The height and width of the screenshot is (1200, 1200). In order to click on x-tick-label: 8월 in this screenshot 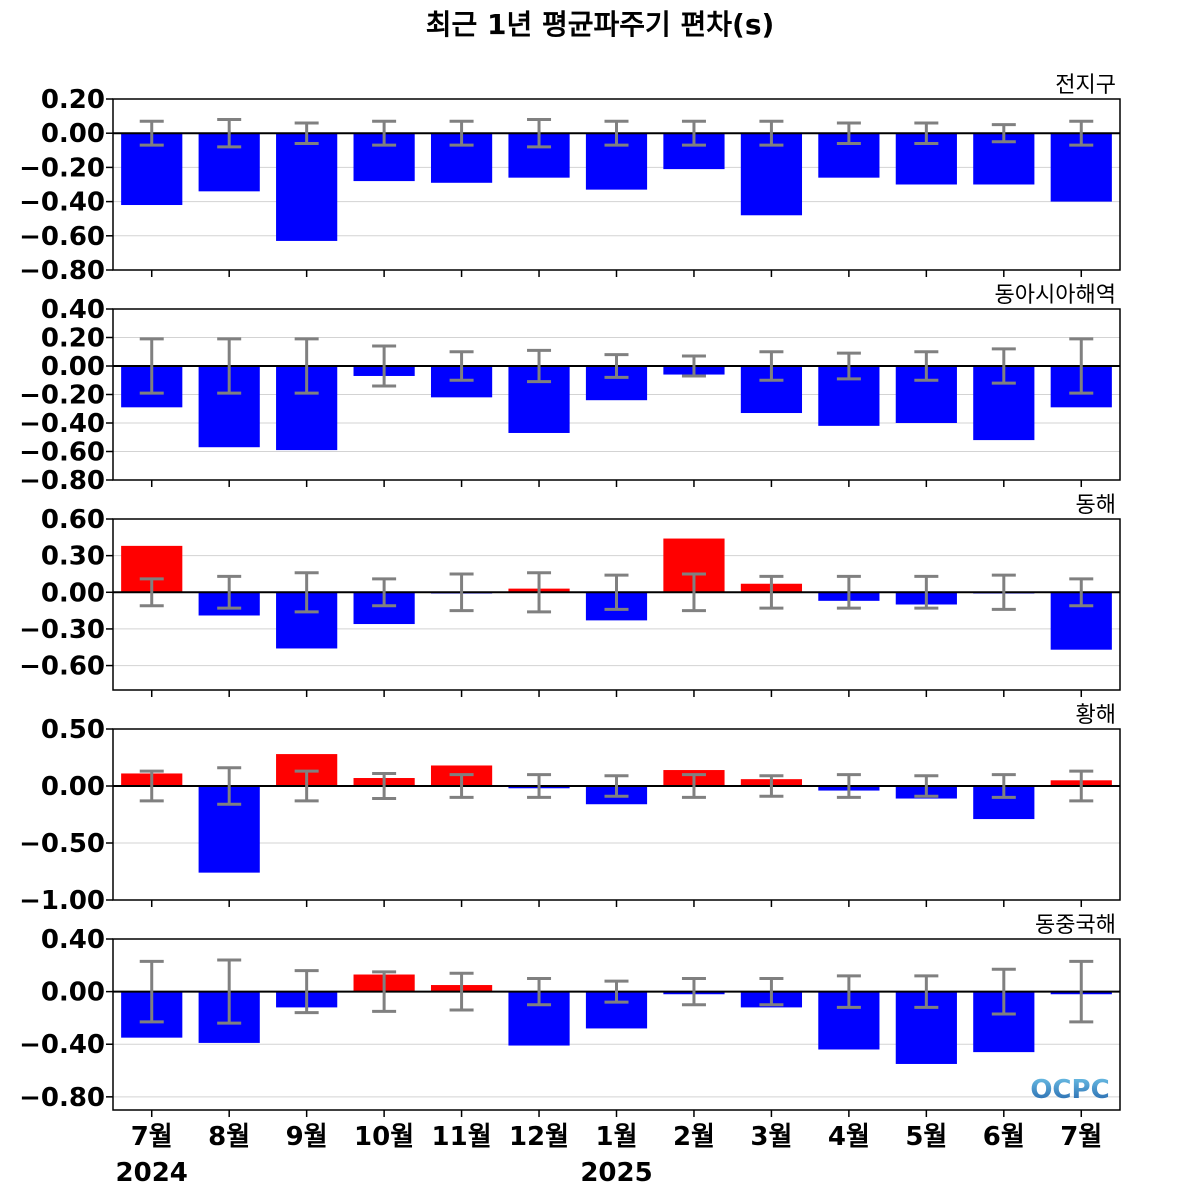, I will do `click(229, 1137)`.